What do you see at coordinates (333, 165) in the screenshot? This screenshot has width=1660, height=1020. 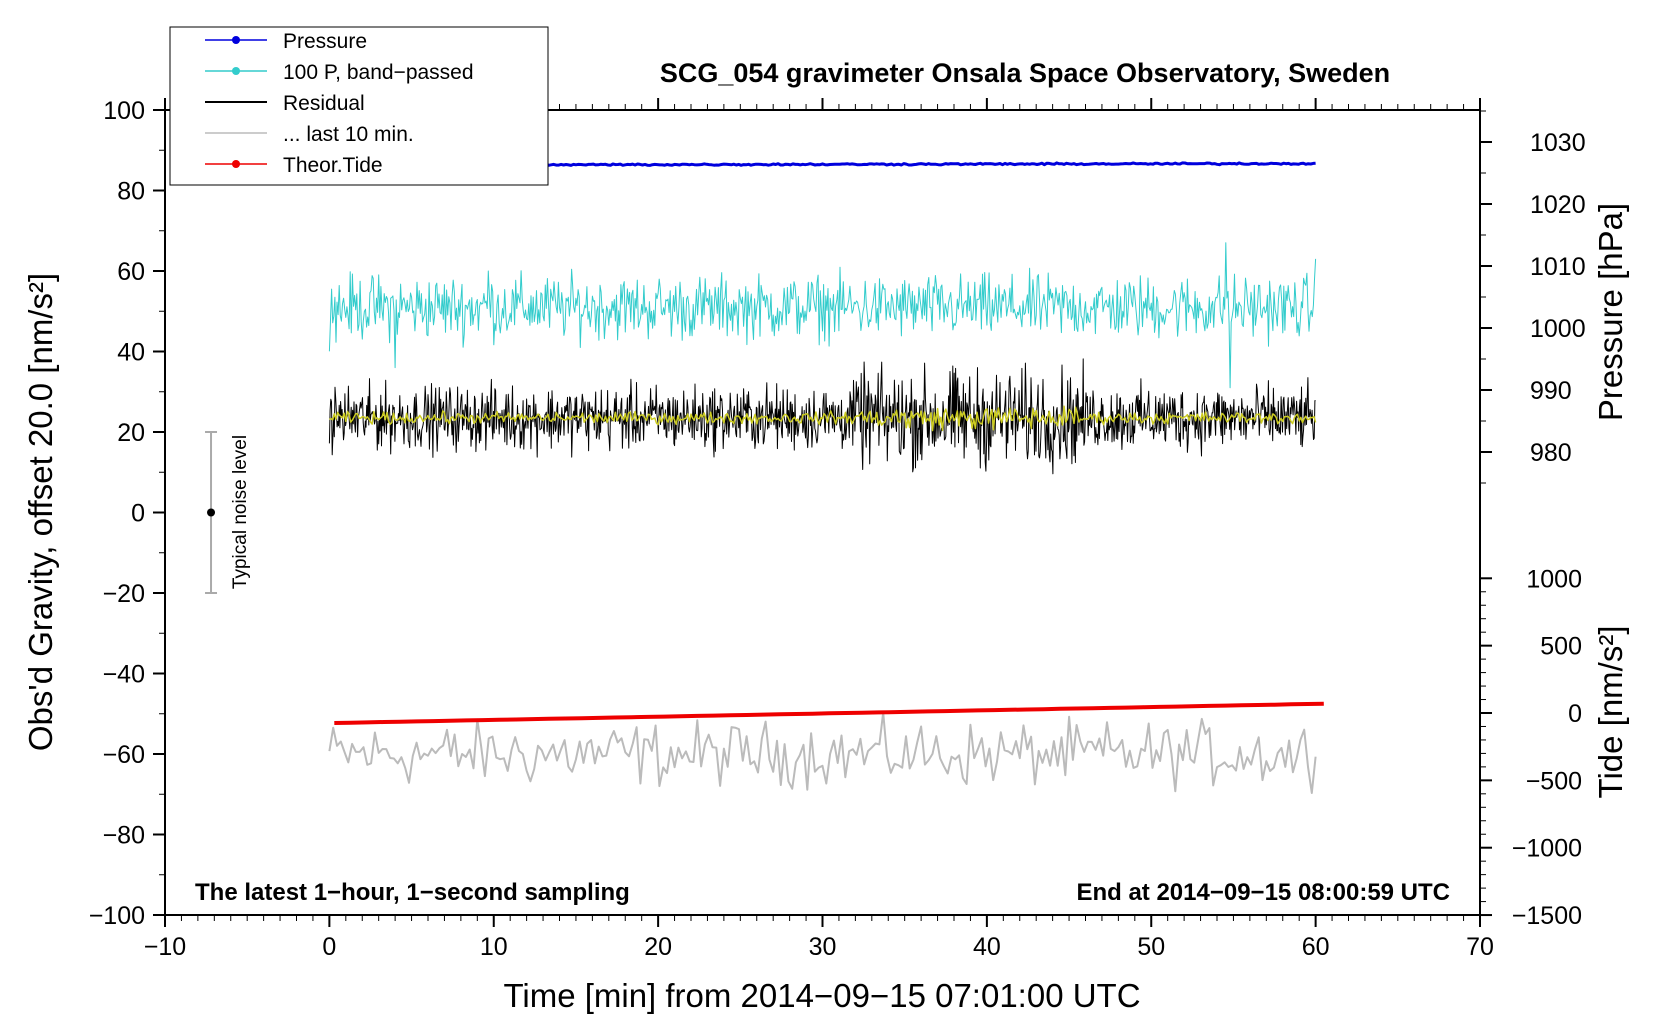 I see `legend-label: Theor.Tide` at bounding box center [333, 165].